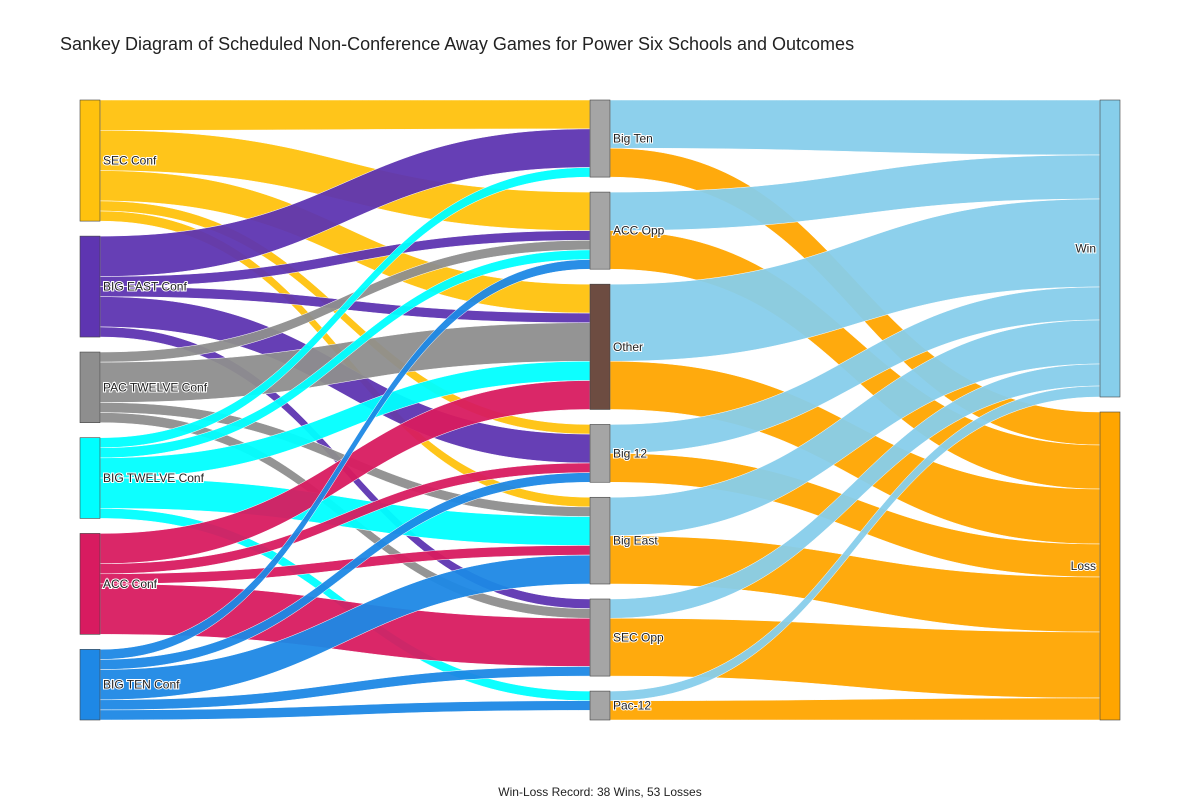 The width and height of the screenshot is (1200, 800). I want to click on flow-bigten-to-win, so click(855, 127).